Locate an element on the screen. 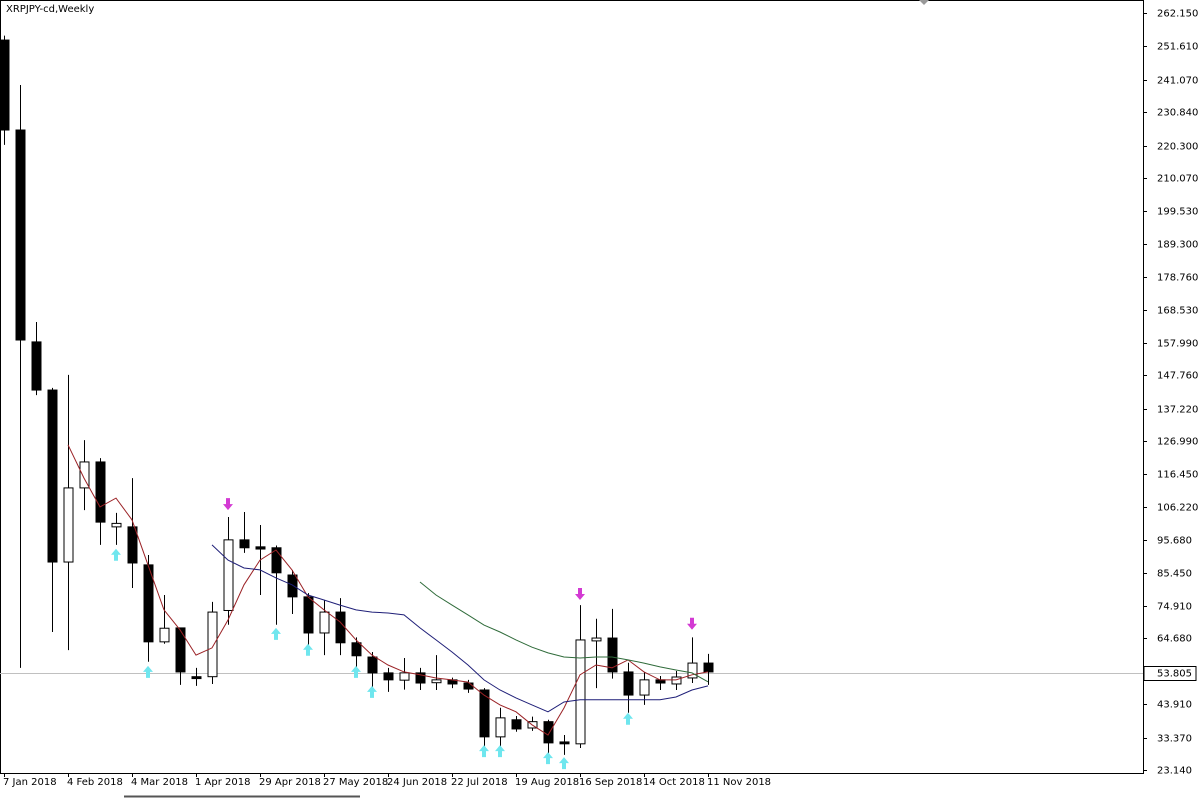  x-tick-label: 19 Aug 2018 is located at coordinates (547, 782).